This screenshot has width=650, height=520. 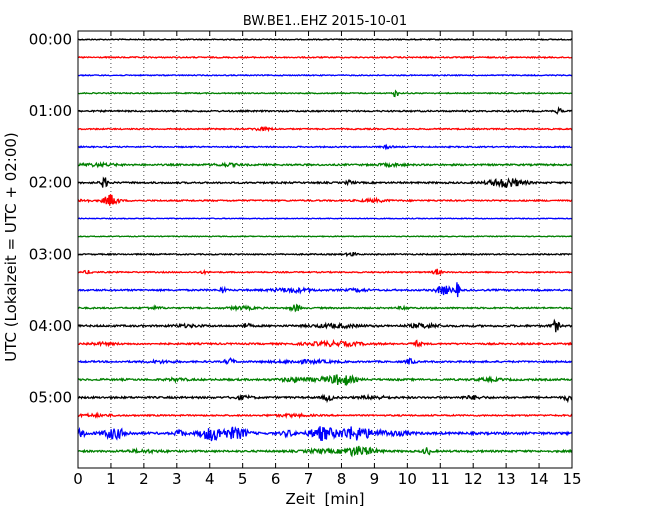 I want to click on x-tick-label-3: 3, so click(x=177, y=479).